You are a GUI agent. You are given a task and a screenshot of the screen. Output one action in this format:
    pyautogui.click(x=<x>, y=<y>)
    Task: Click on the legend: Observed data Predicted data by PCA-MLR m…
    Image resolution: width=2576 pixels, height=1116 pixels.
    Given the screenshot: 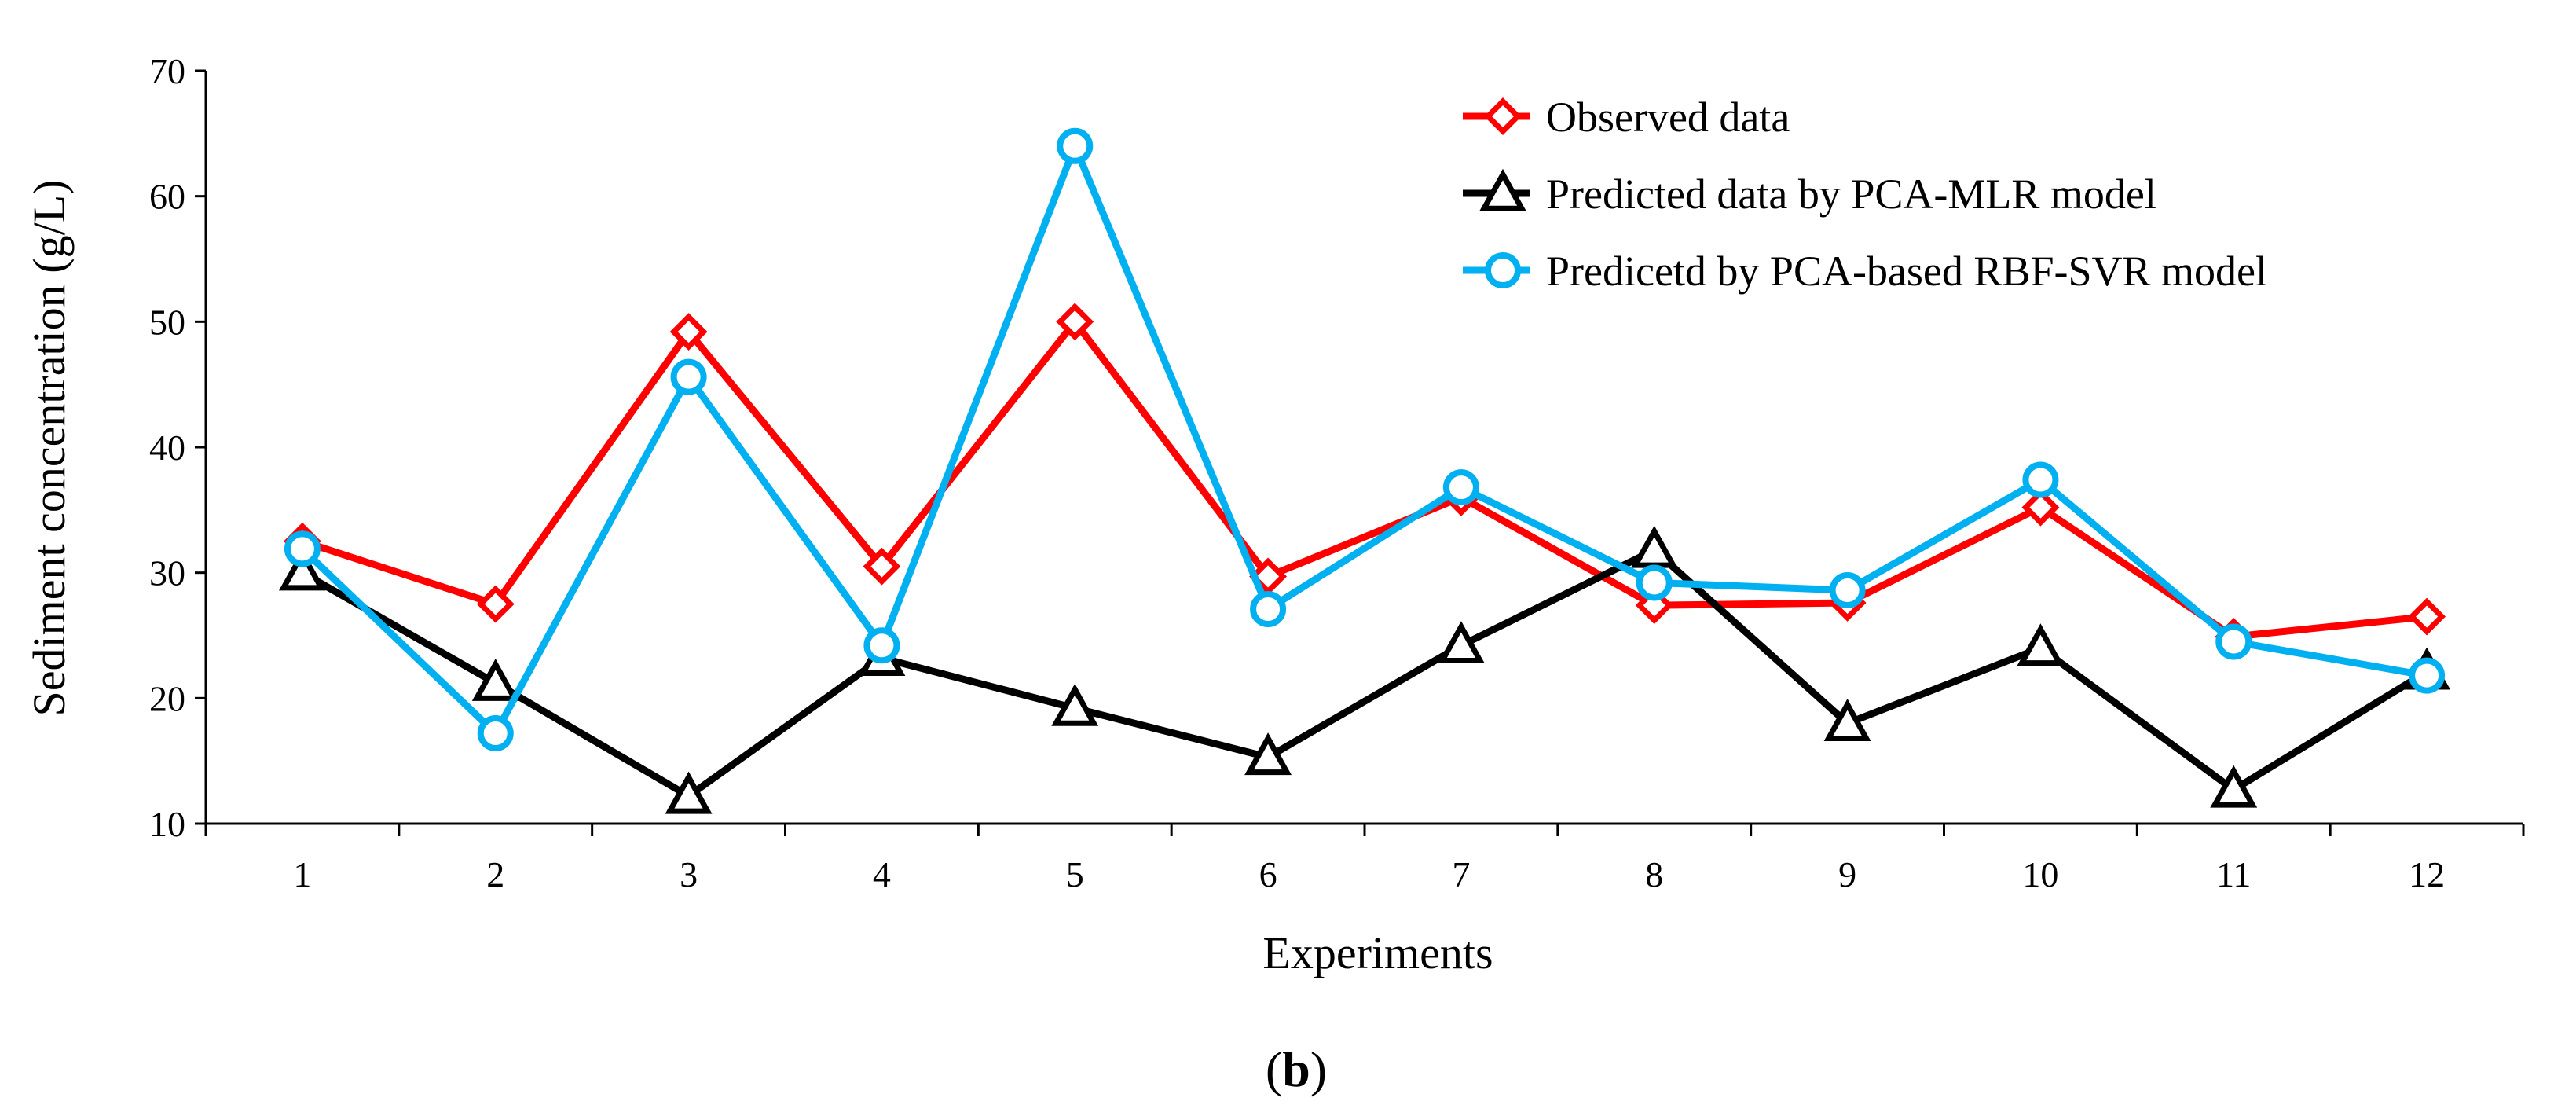 What is the action you would take?
    pyautogui.click(x=1865, y=194)
    